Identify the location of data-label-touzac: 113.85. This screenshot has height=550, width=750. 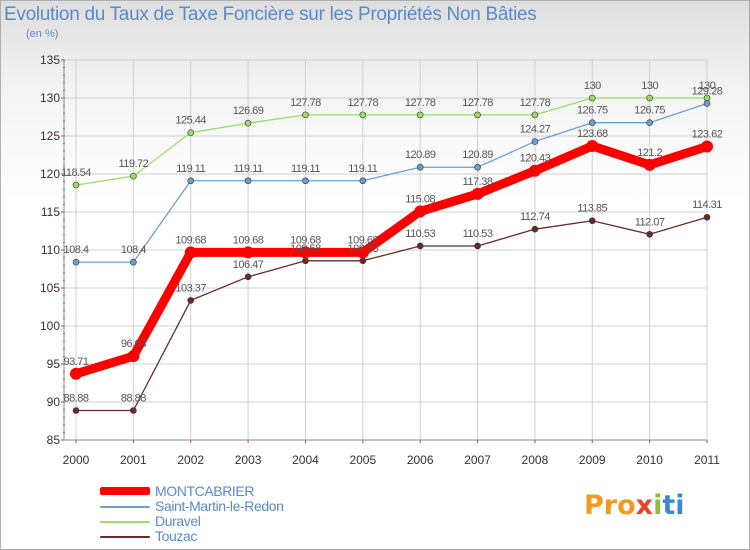
(592, 209).